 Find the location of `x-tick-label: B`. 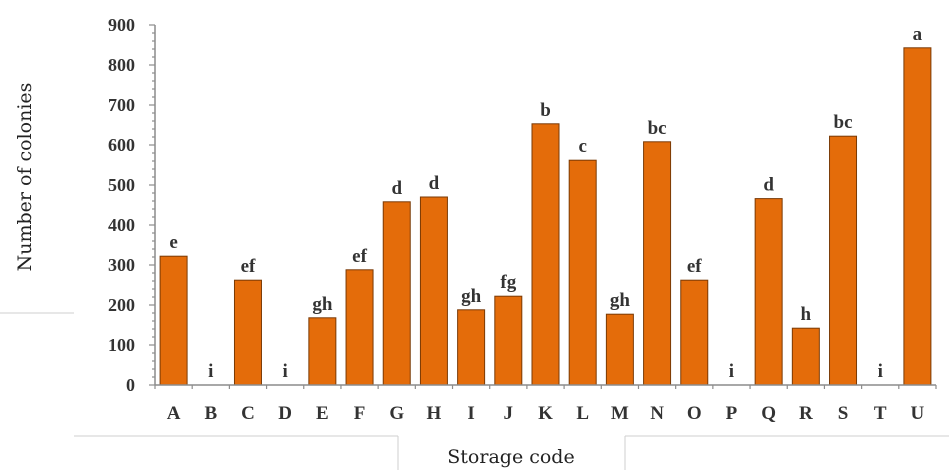

x-tick-label: B is located at coordinates (210, 413).